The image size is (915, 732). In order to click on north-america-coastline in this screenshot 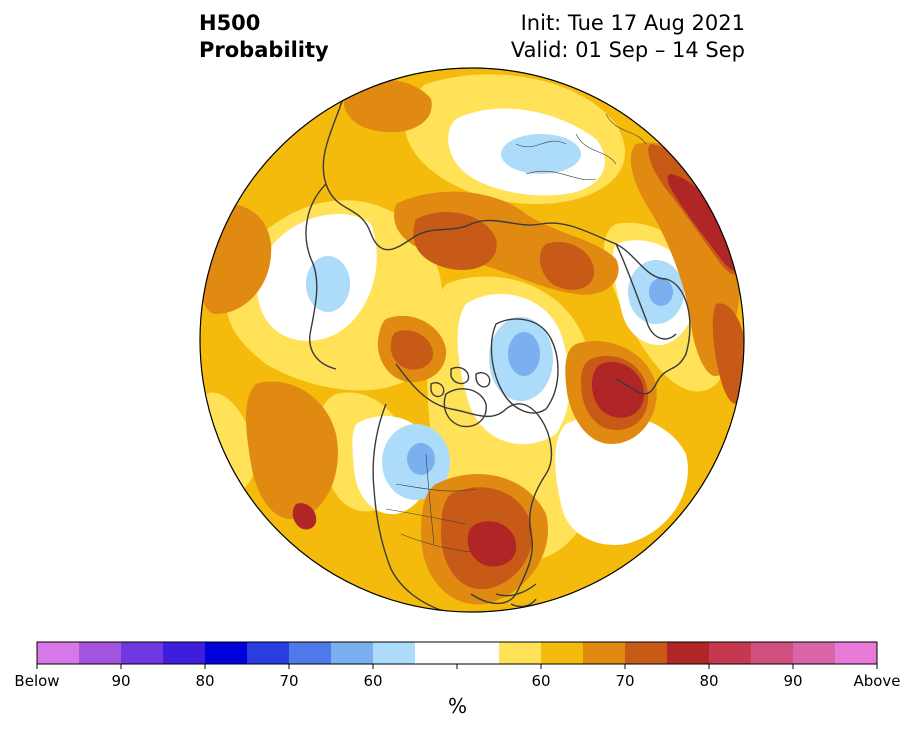, I will do `click(474, 484)`.